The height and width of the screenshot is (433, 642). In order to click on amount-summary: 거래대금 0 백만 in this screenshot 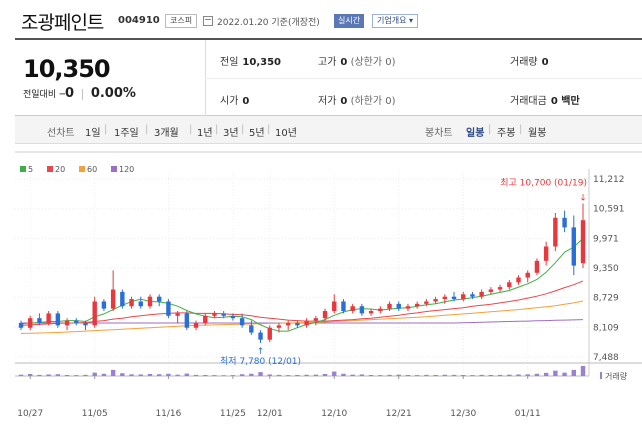, I will do `click(545, 99)`.